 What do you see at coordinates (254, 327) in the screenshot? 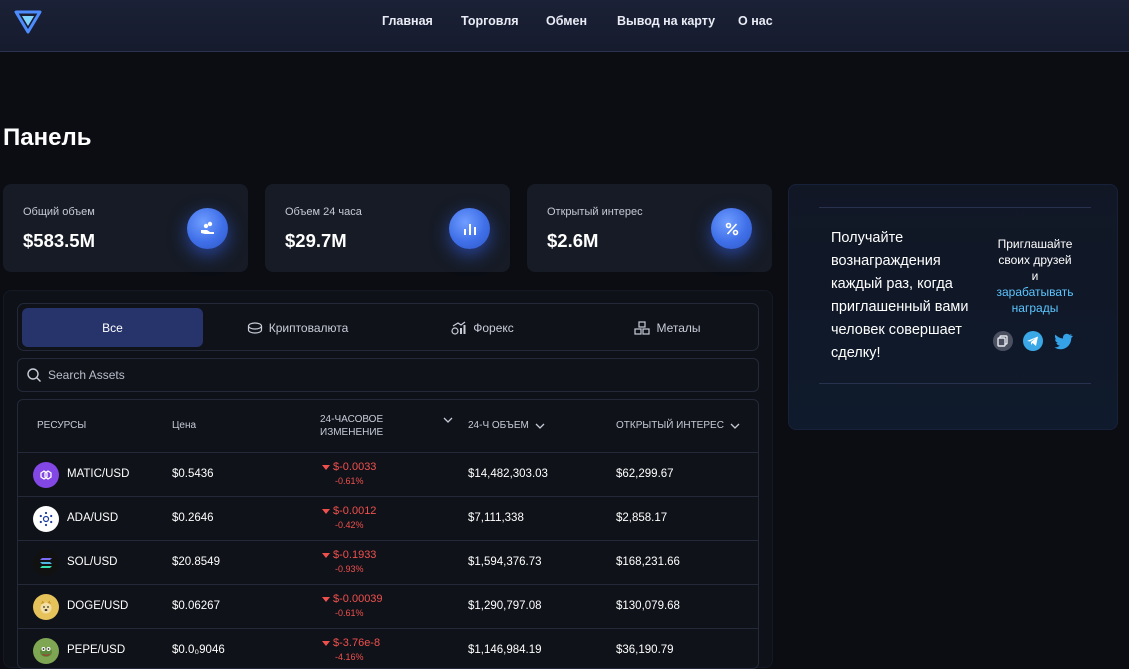
I see `coins-icon` at bounding box center [254, 327].